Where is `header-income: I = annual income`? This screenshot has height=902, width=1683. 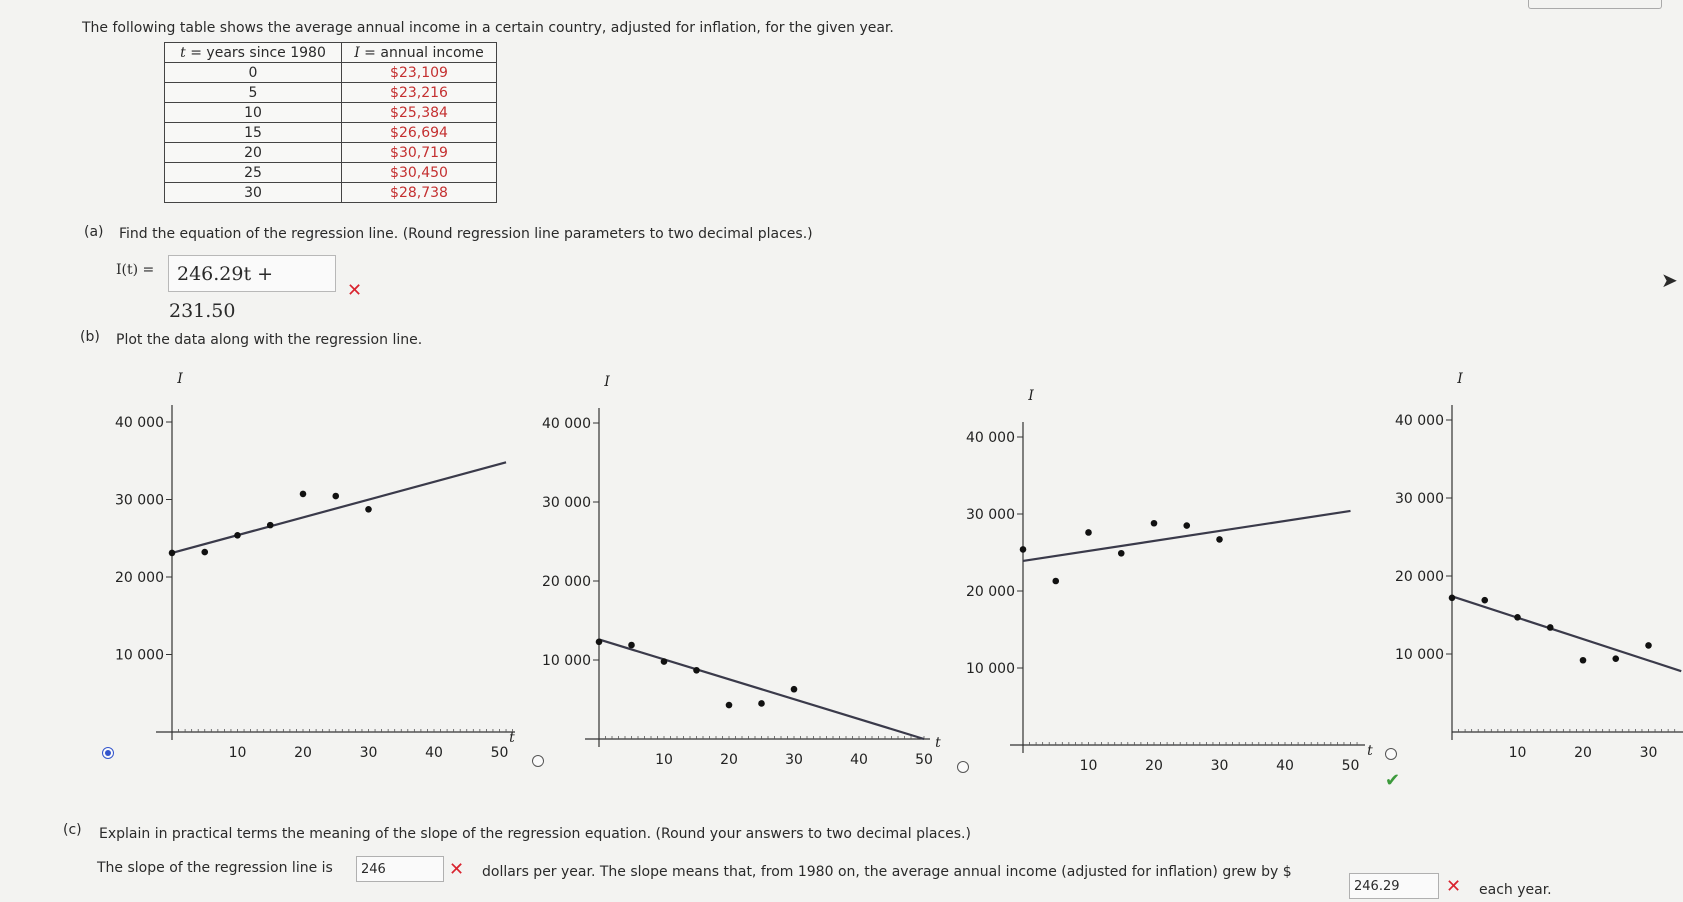 header-income: I = annual income is located at coordinates (419, 52).